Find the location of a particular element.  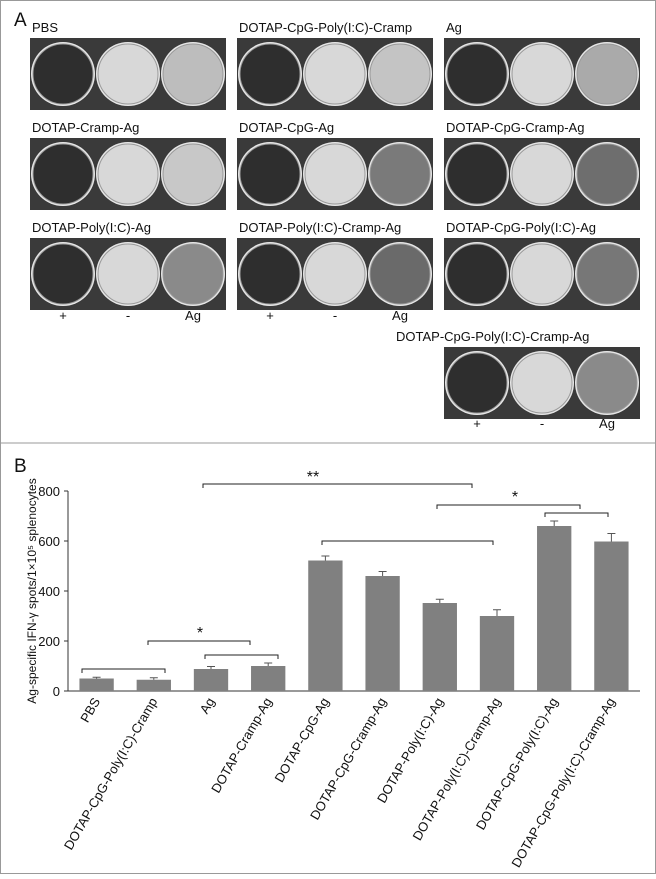

y-tick-label: 200 is located at coordinates (49, 641).